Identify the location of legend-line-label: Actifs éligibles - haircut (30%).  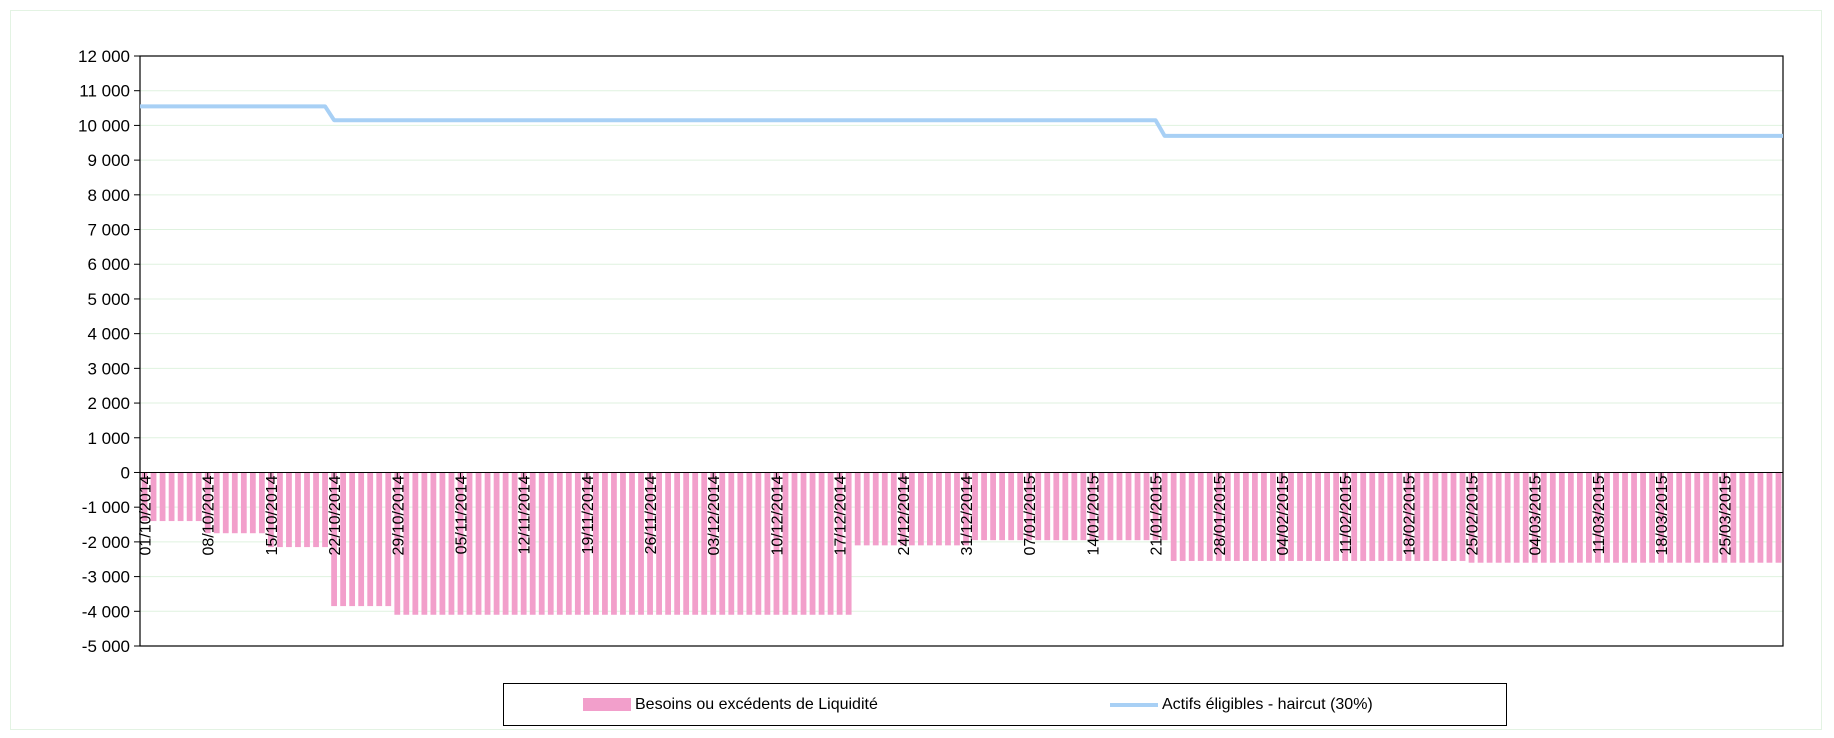
(1267, 704).